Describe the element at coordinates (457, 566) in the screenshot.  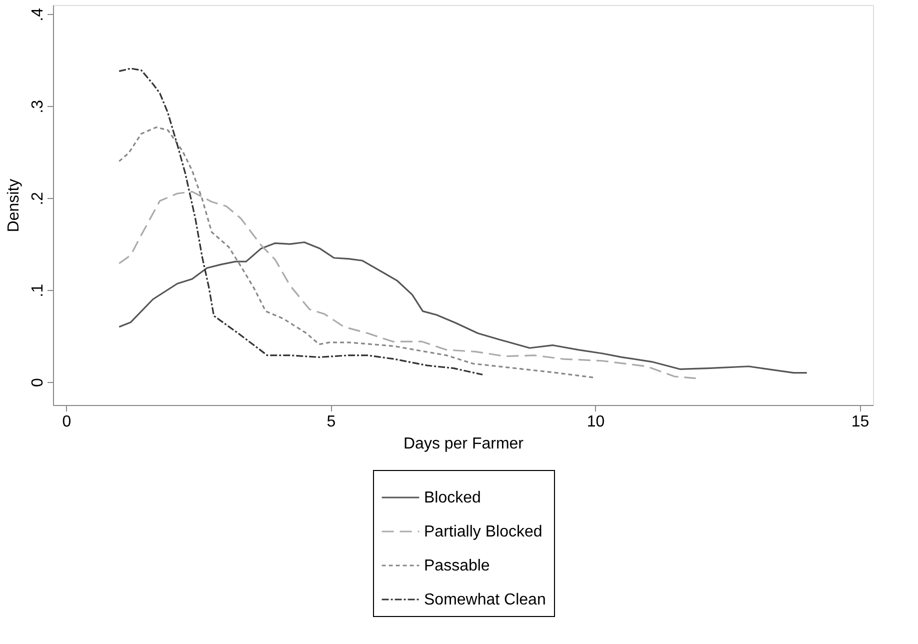
I see `legend-label: Passable` at that location.